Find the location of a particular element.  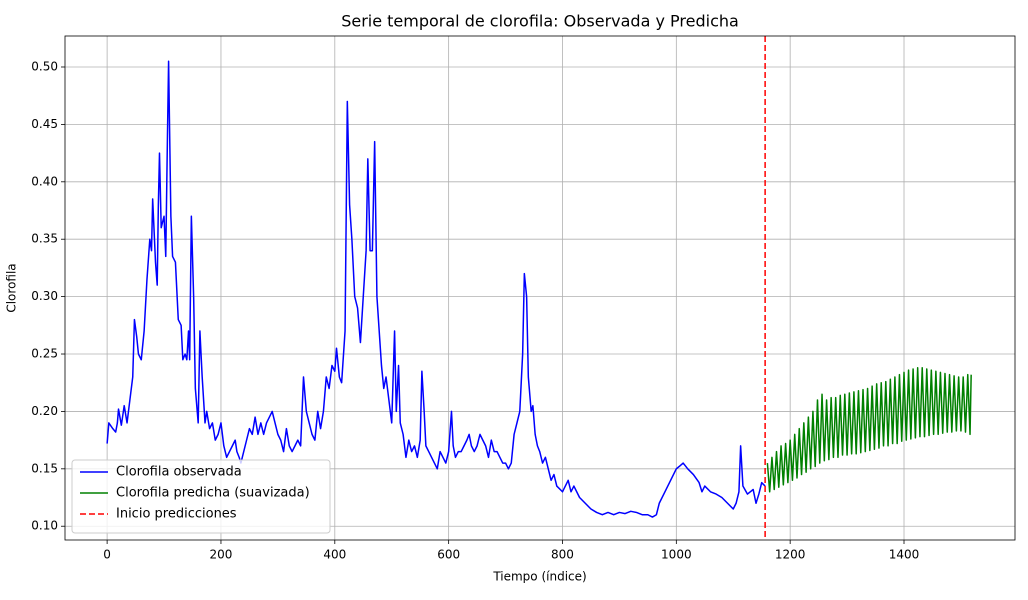

legend-label: Clorofila observada is located at coordinates (179, 472).